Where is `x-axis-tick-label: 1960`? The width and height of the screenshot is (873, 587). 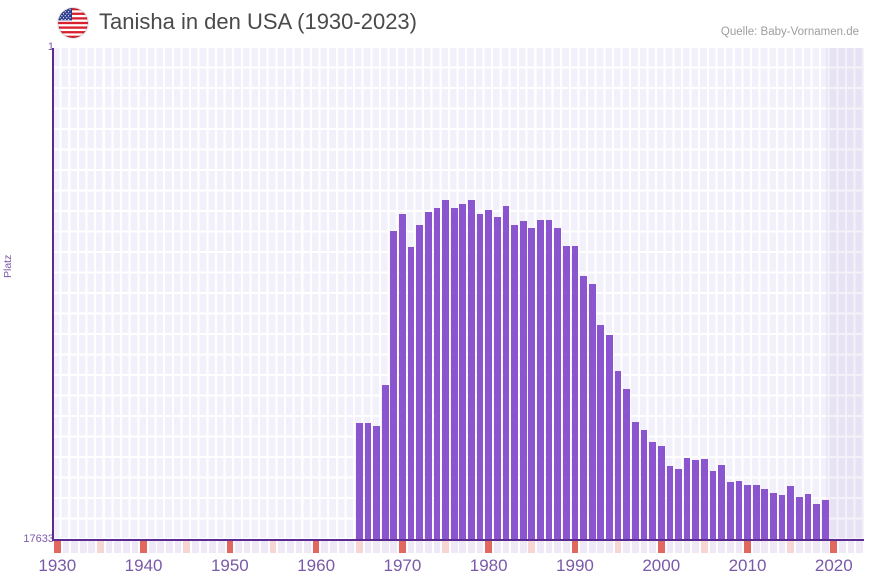
x-axis-tick-label: 1960 is located at coordinates (316, 565).